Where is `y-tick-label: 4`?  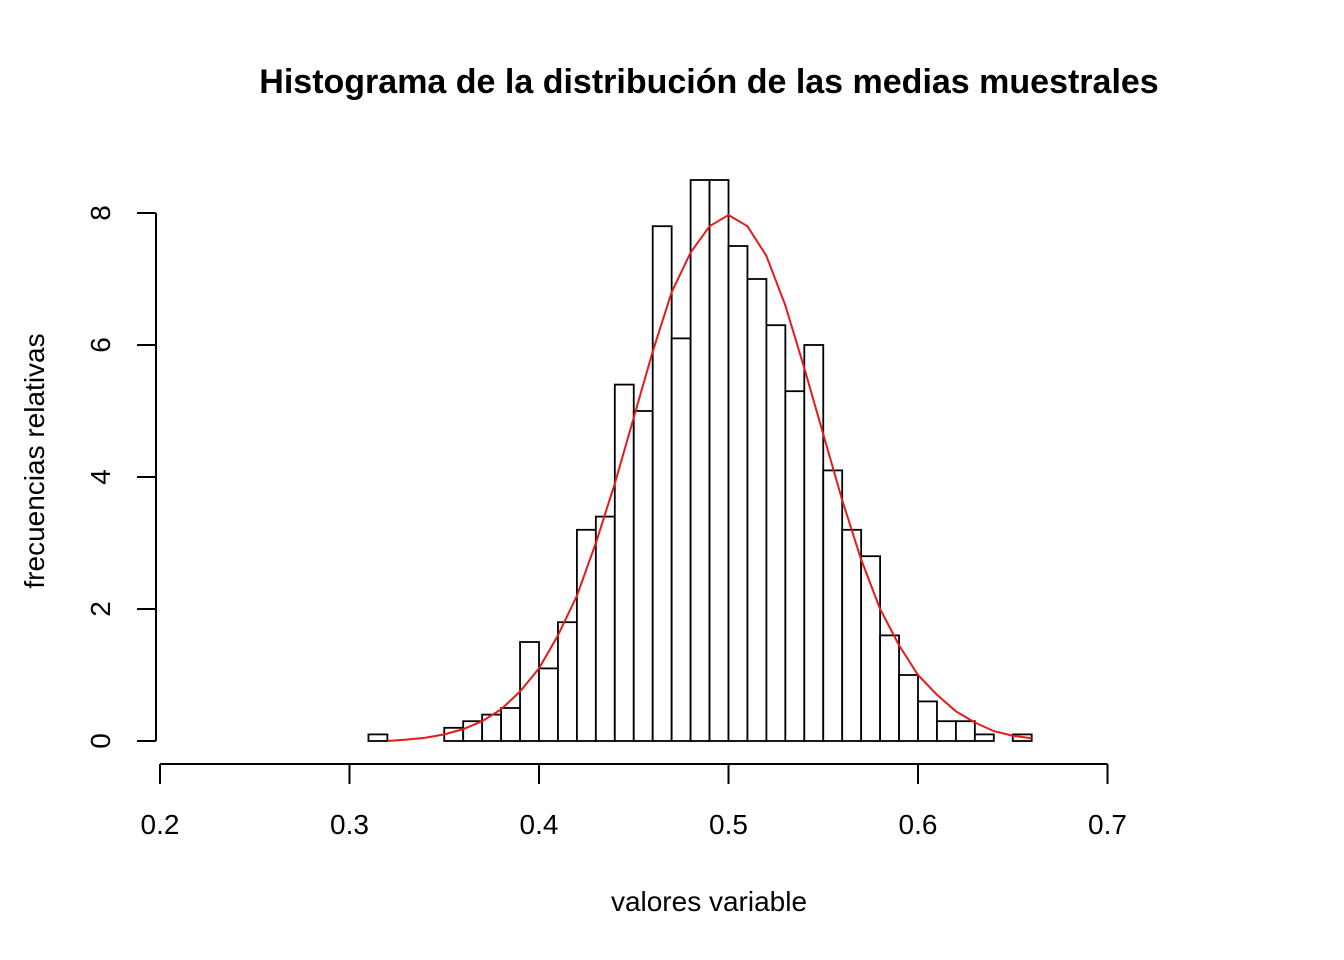
y-tick-label: 4 is located at coordinates (100, 477).